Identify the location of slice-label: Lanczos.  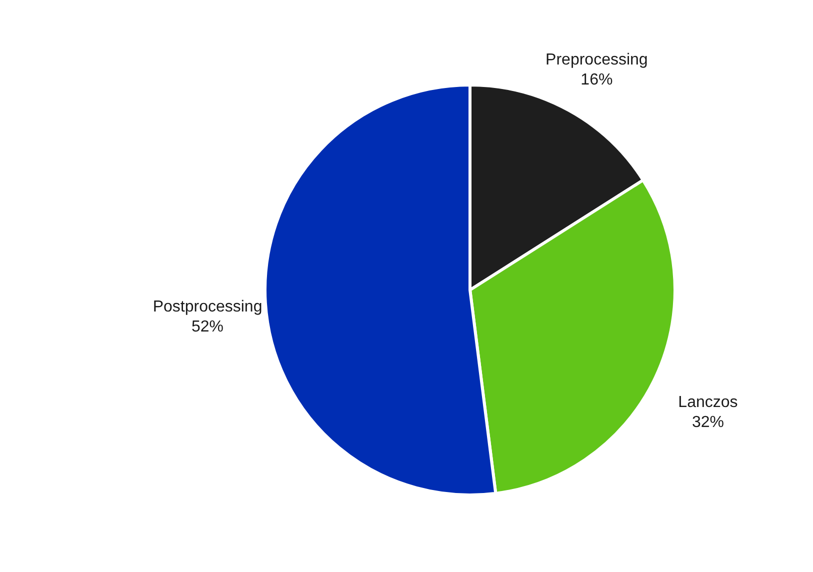
(708, 402).